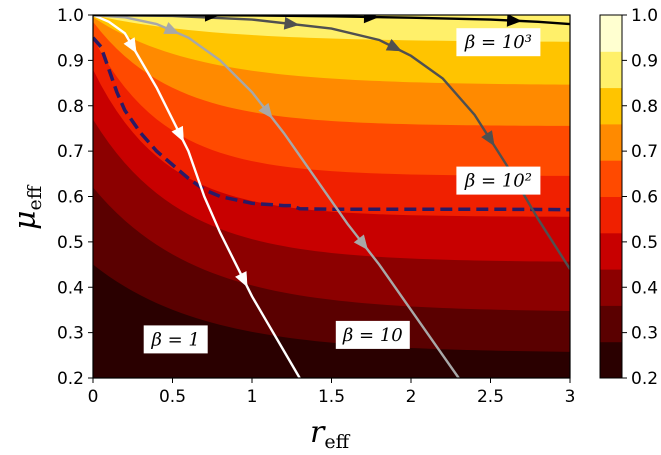 Image resolution: width=661 pixels, height=455 pixels. What do you see at coordinates (35, 197) in the screenshot?
I see `y-axis-label-subscript: eff` at bounding box center [35, 197].